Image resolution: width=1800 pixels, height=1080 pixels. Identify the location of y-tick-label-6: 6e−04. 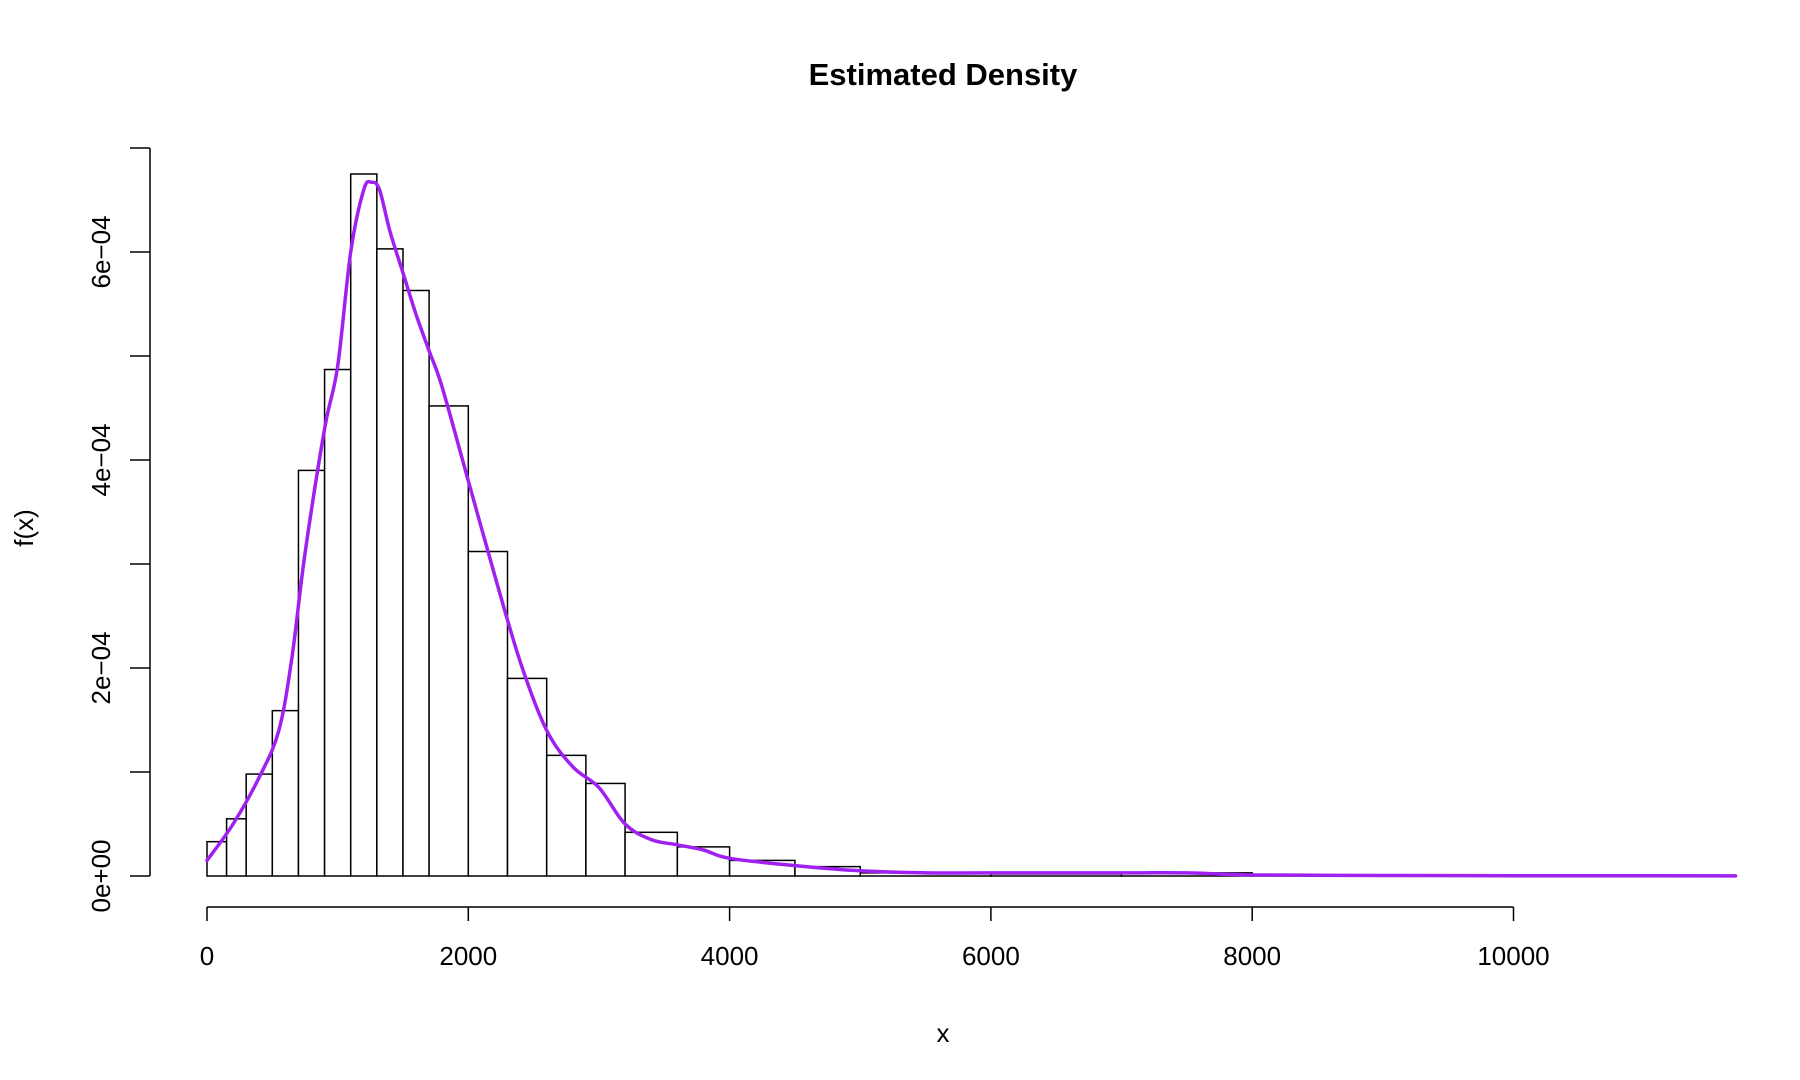
(101, 251).